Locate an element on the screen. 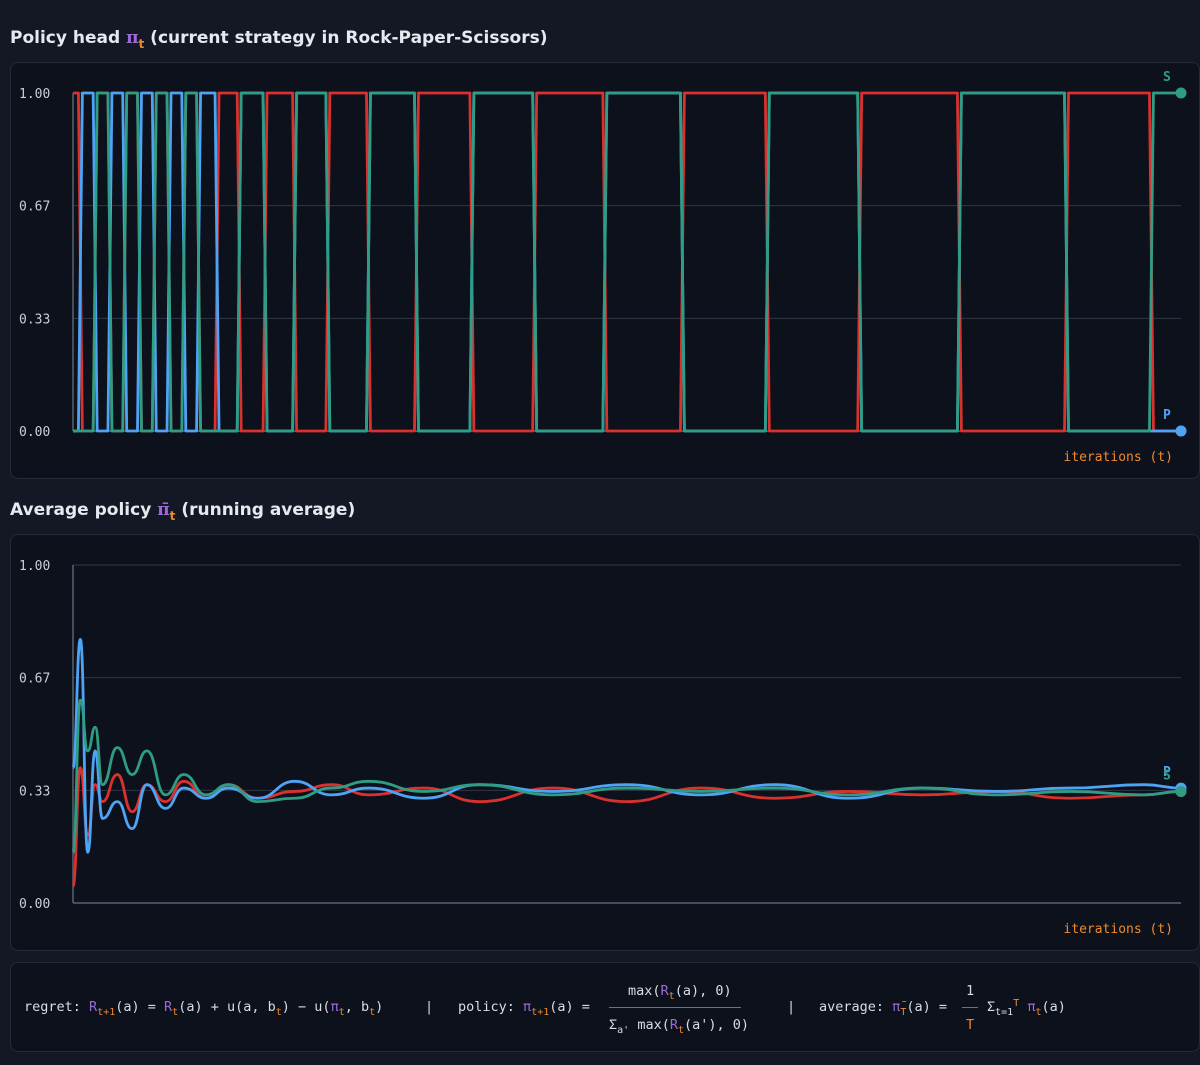  subscript: T is located at coordinates (903, 1012).